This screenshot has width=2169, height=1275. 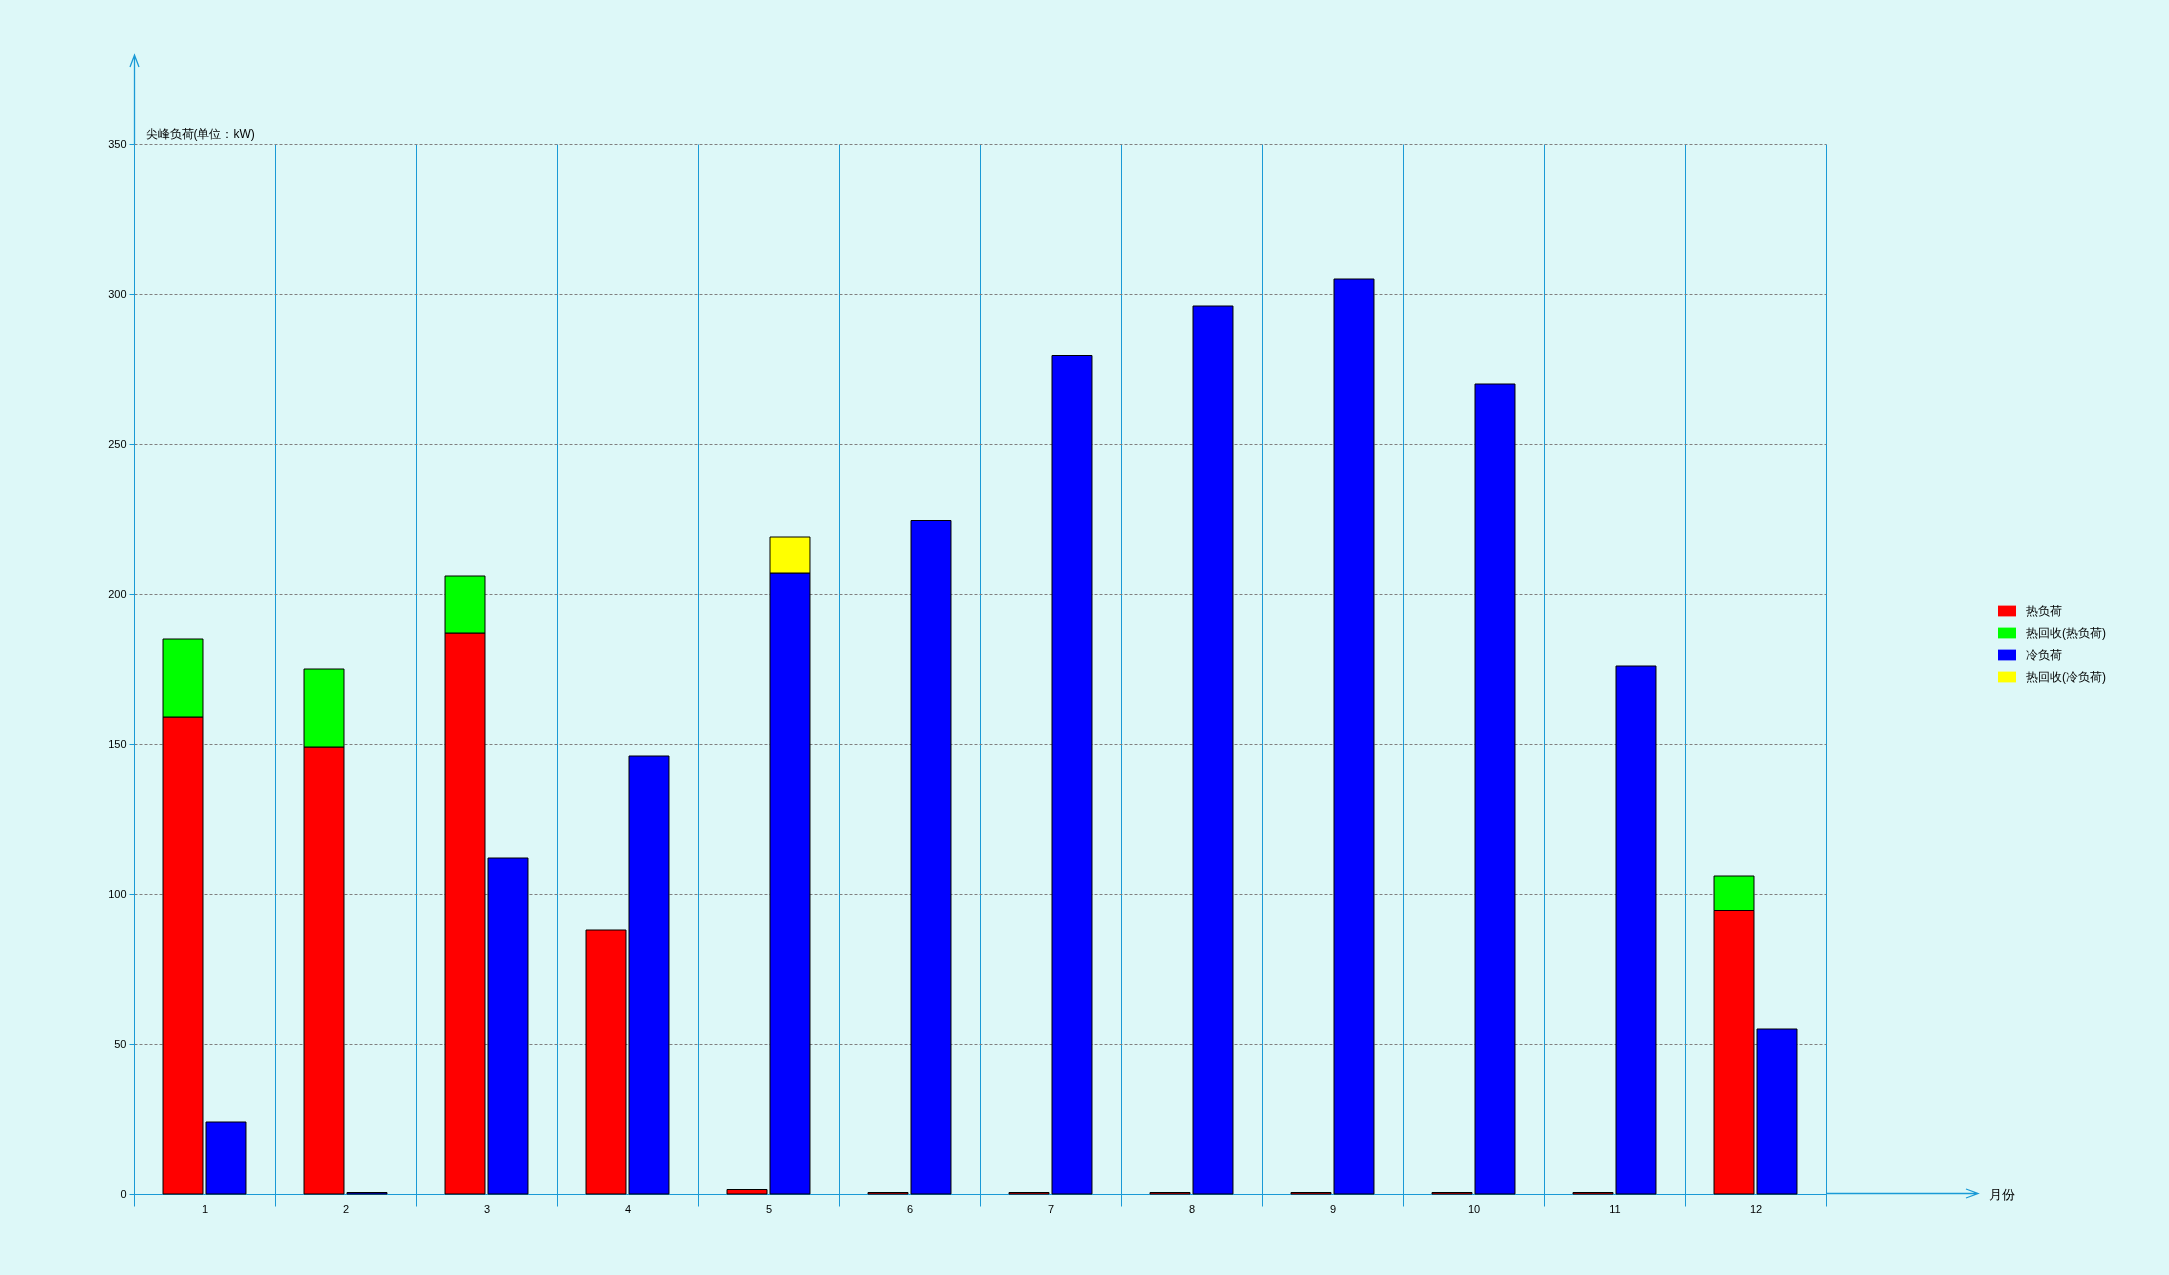 What do you see at coordinates (487, 1208) in the screenshot?
I see `x-tick-label: 3` at bounding box center [487, 1208].